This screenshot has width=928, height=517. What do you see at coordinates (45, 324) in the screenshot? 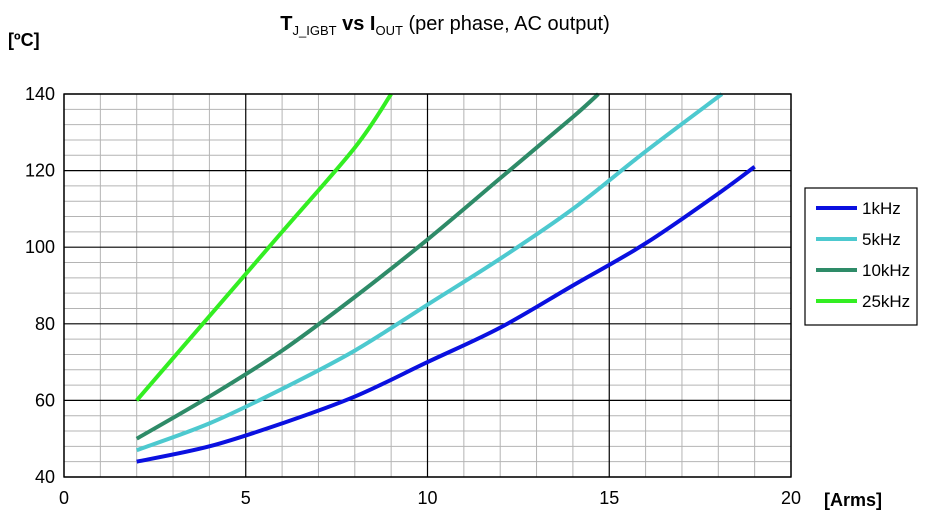
I see `y-tick-label: 80` at bounding box center [45, 324].